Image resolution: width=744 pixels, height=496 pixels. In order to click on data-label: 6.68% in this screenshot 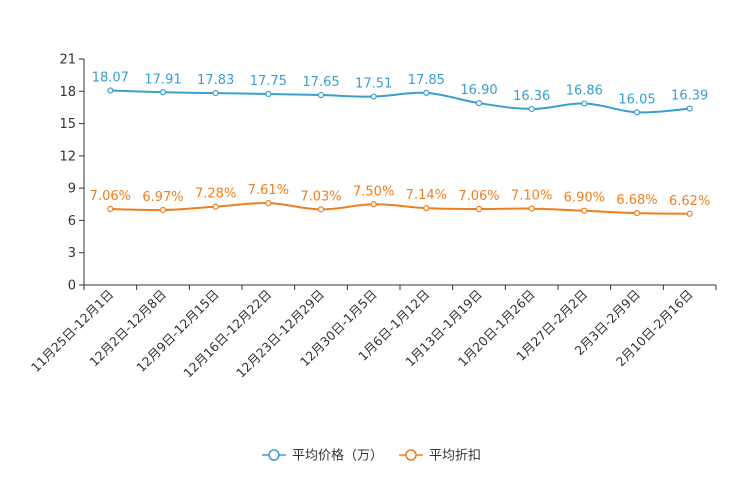, I will do `click(636, 200)`.